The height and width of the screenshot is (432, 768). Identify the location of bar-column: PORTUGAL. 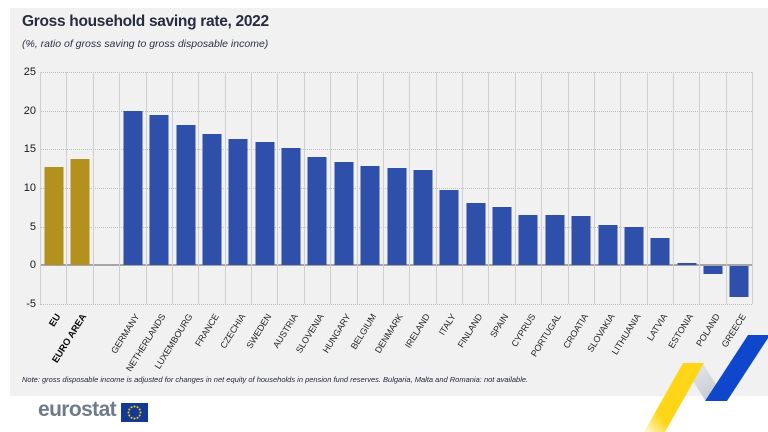
(548, 215).